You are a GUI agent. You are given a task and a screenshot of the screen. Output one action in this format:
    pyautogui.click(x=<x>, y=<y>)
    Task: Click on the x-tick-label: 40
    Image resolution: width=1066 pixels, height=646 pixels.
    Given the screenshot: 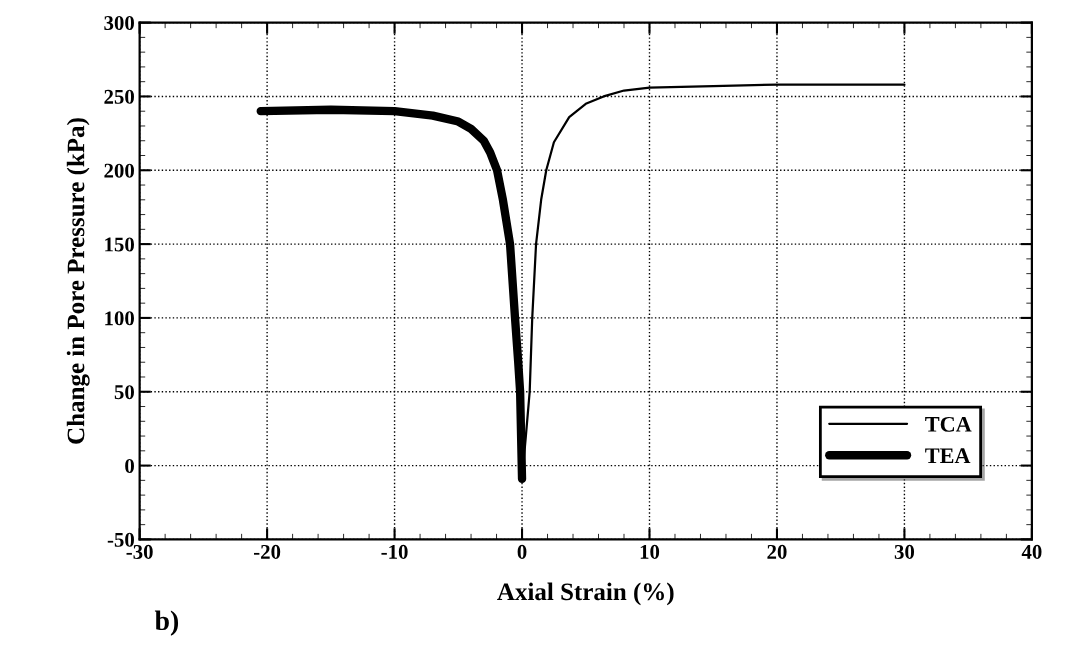 What is the action you would take?
    pyautogui.click(x=1031, y=551)
    